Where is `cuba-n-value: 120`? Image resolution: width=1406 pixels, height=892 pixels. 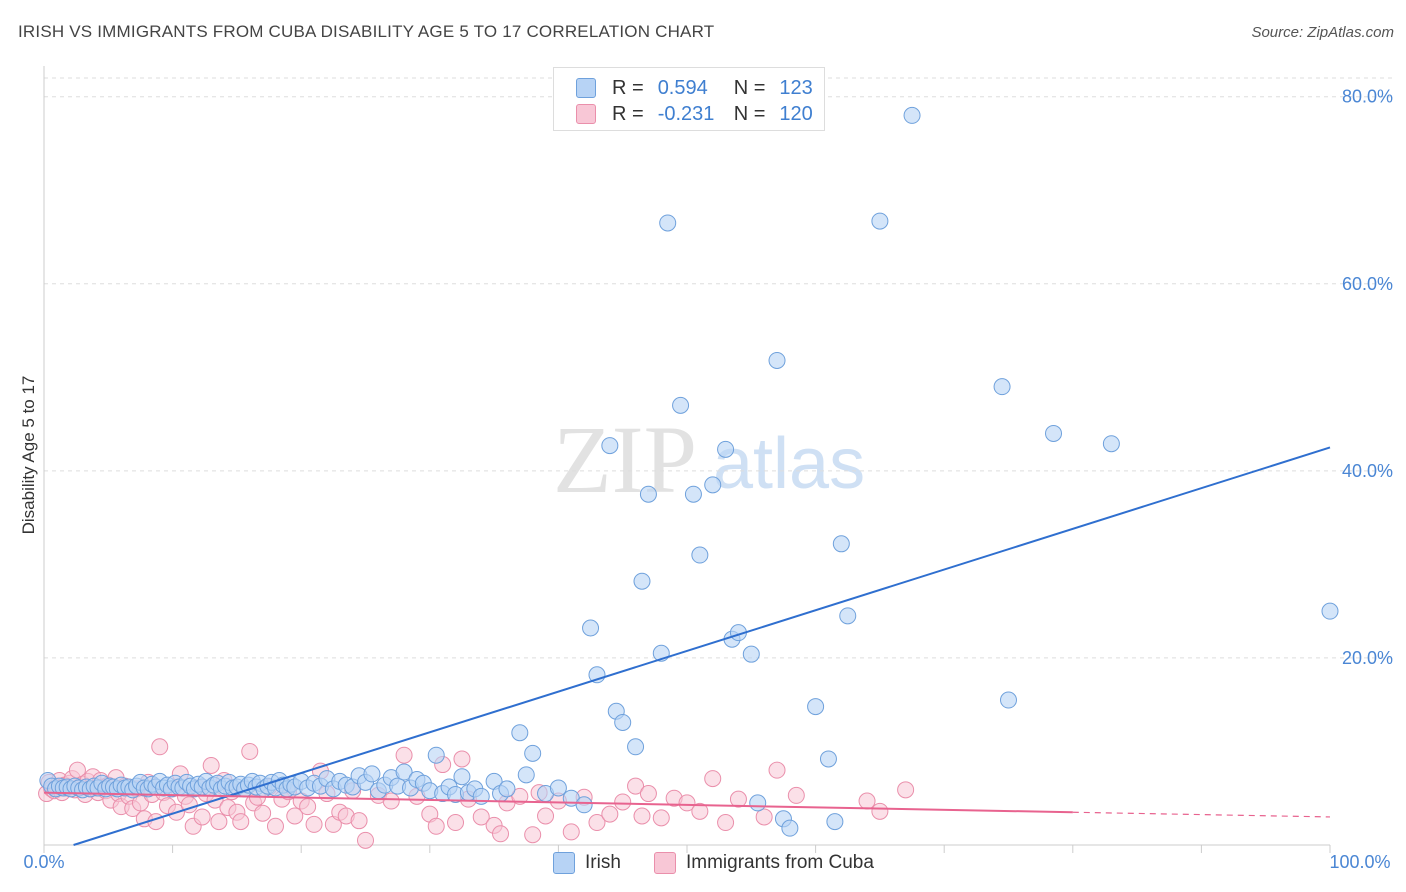
cuba-n-value: 120 is located at coordinates (796, 113).